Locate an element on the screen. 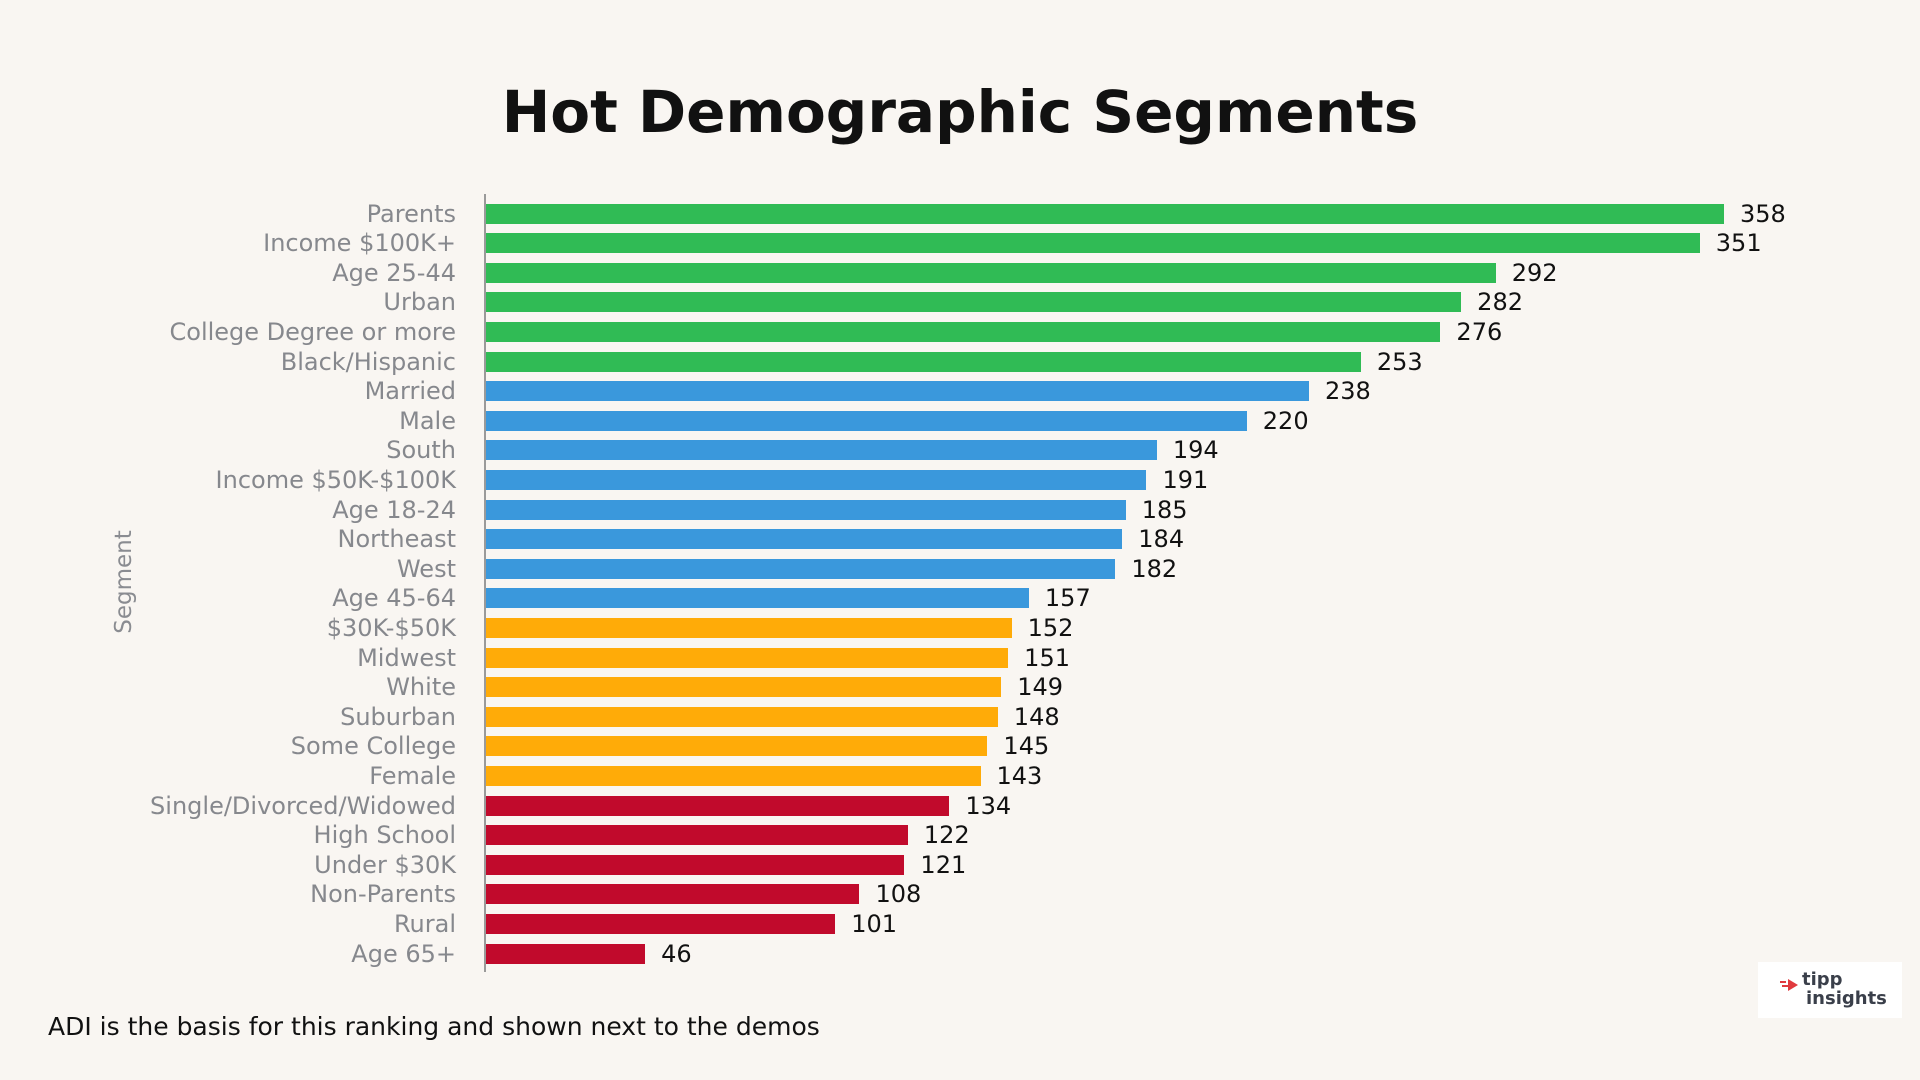 This screenshot has width=1920, height=1080. data-label: 101 is located at coordinates (874, 923).